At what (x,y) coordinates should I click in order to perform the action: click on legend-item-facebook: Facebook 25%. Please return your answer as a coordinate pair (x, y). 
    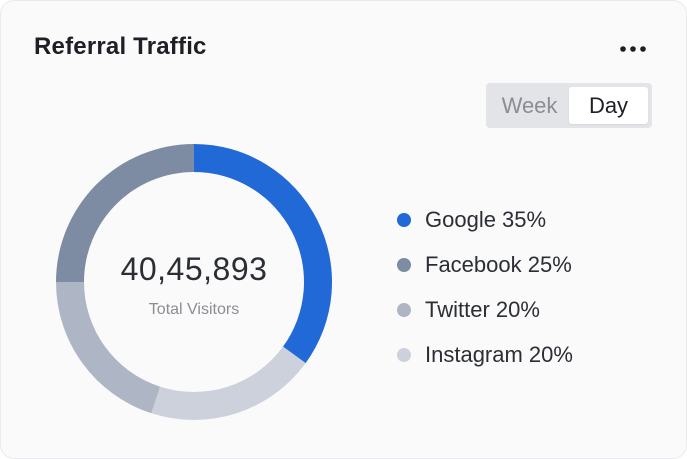
    Looking at the image, I should click on (485, 264).